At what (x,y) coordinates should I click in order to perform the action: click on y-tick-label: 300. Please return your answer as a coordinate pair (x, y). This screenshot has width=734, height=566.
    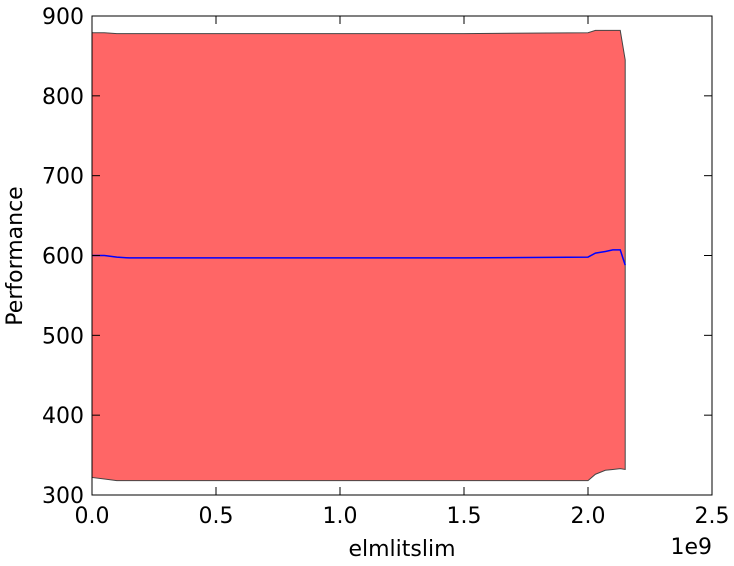
    Looking at the image, I should click on (63, 496).